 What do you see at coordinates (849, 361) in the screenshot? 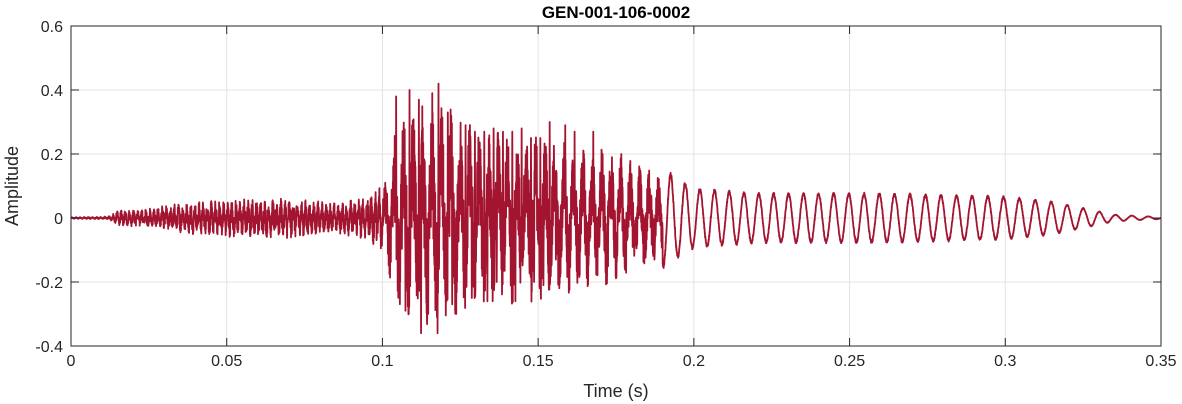
I see `x-tick-label: 0.25` at bounding box center [849, 361].